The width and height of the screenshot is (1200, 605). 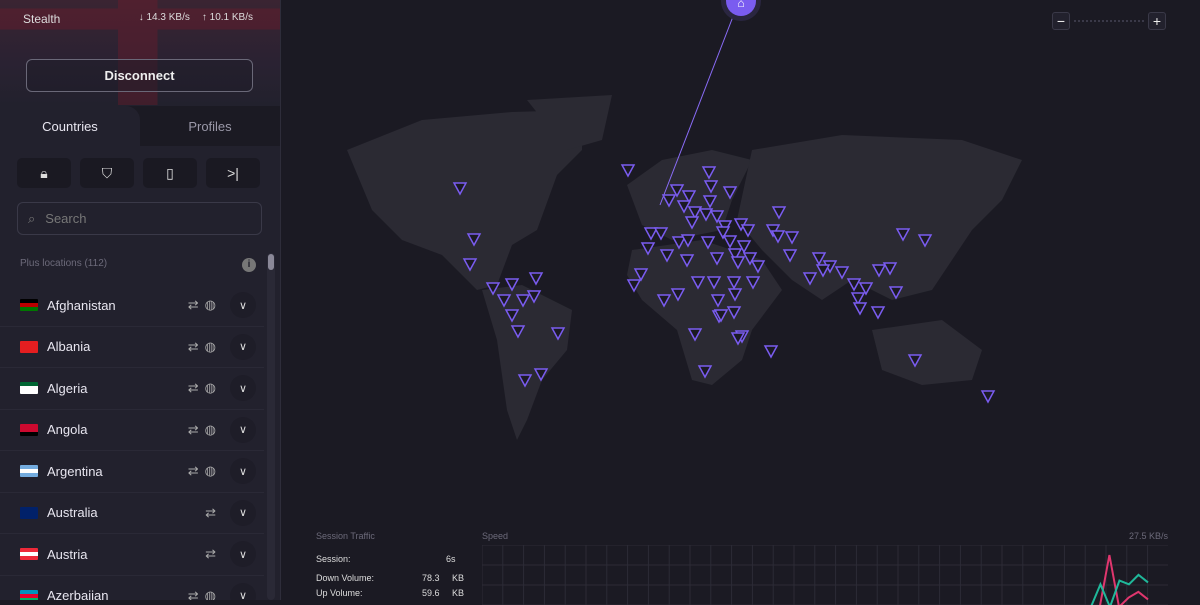 I want to click on disconnect-button: Disconnect, so click(x=139, y=75).